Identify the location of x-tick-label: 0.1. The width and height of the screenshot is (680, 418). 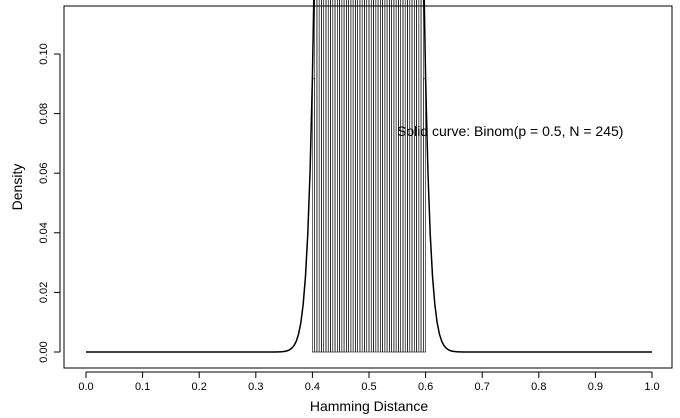
(142, 387).